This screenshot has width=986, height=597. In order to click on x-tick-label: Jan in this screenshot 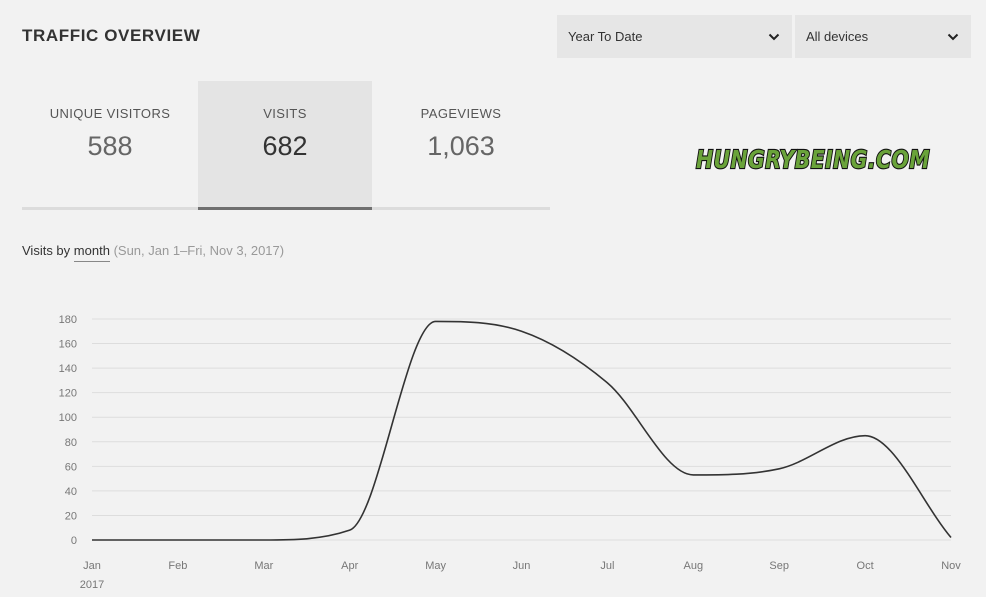, I will do `click(92, 566)`.